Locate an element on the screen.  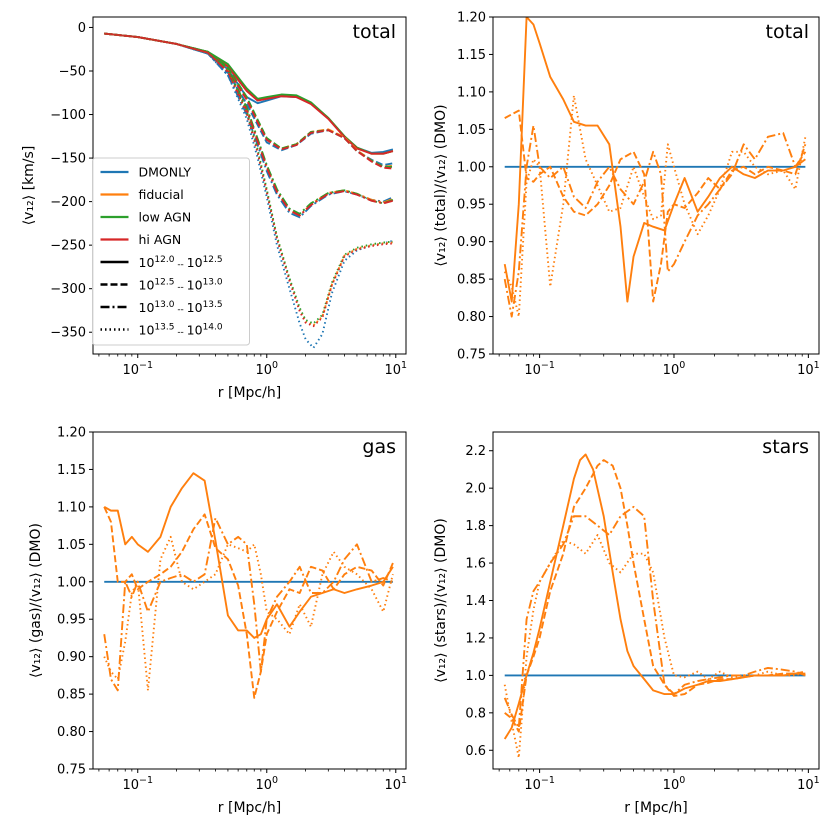
y-axis-label: ⟨v₁₂⟩ [km/s] is located at coordinates (29, 186).